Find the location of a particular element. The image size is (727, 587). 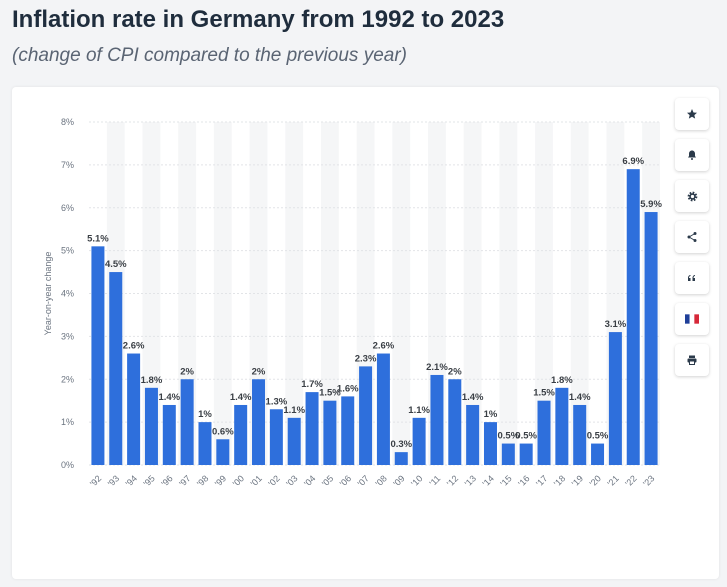

print-button is located at coordinates (692, 360).